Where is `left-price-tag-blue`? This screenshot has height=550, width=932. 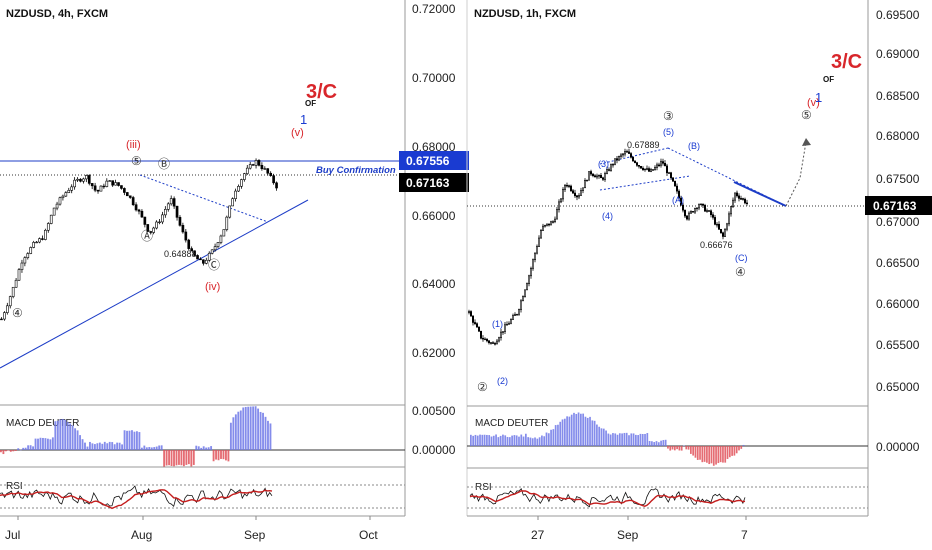 left-price-tag-blue is located at coordinates (434, 160).